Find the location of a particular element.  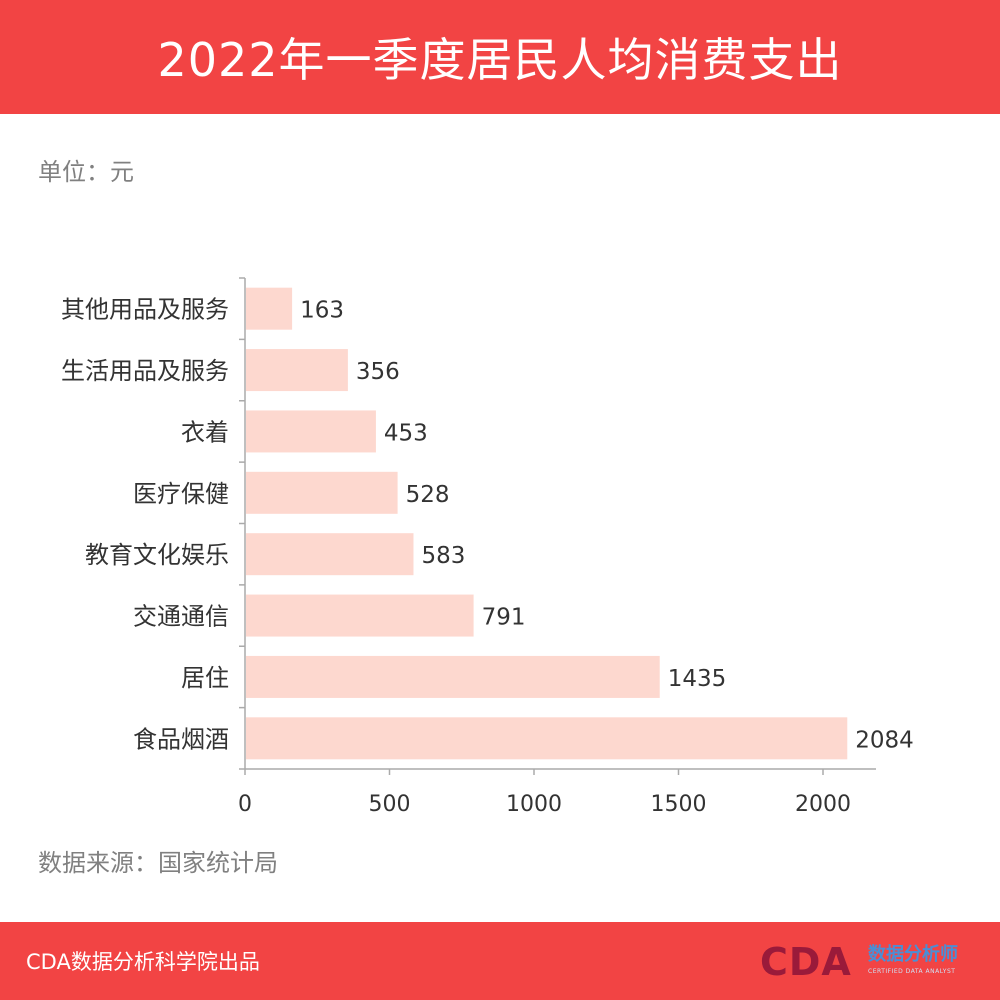

data-label: 1435 is located at coordinates (697, 679).